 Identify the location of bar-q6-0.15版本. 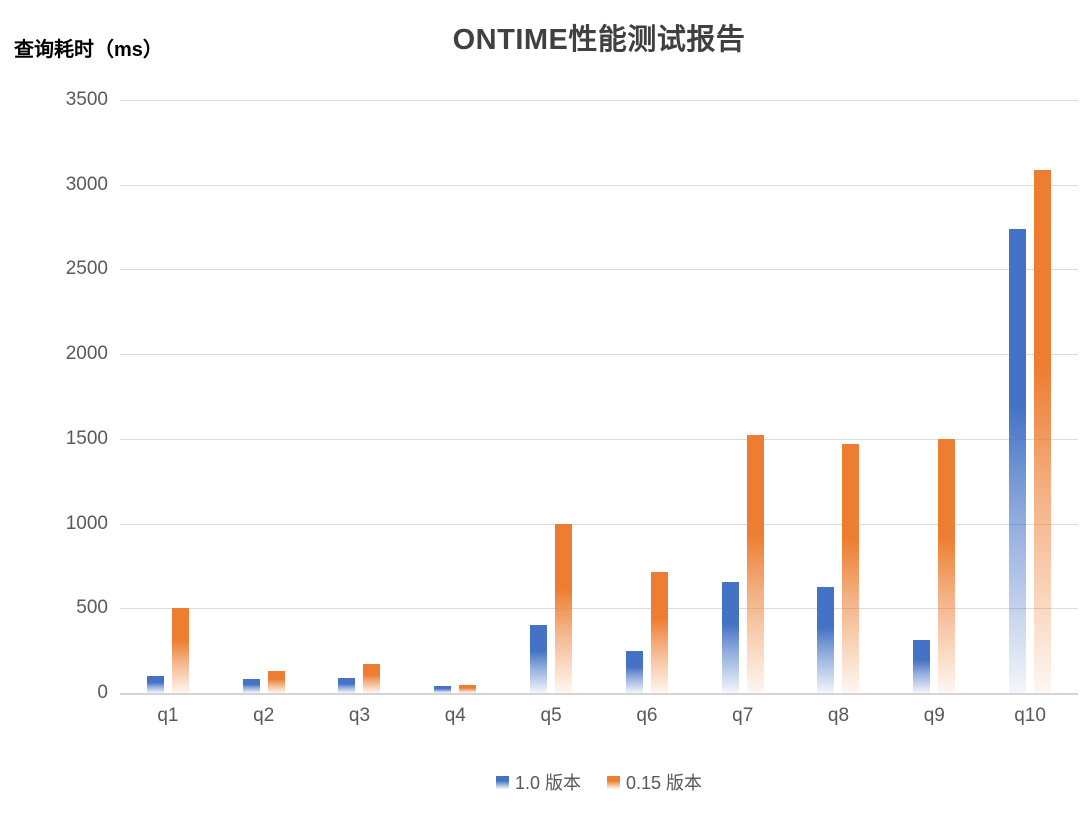
(659, 632).